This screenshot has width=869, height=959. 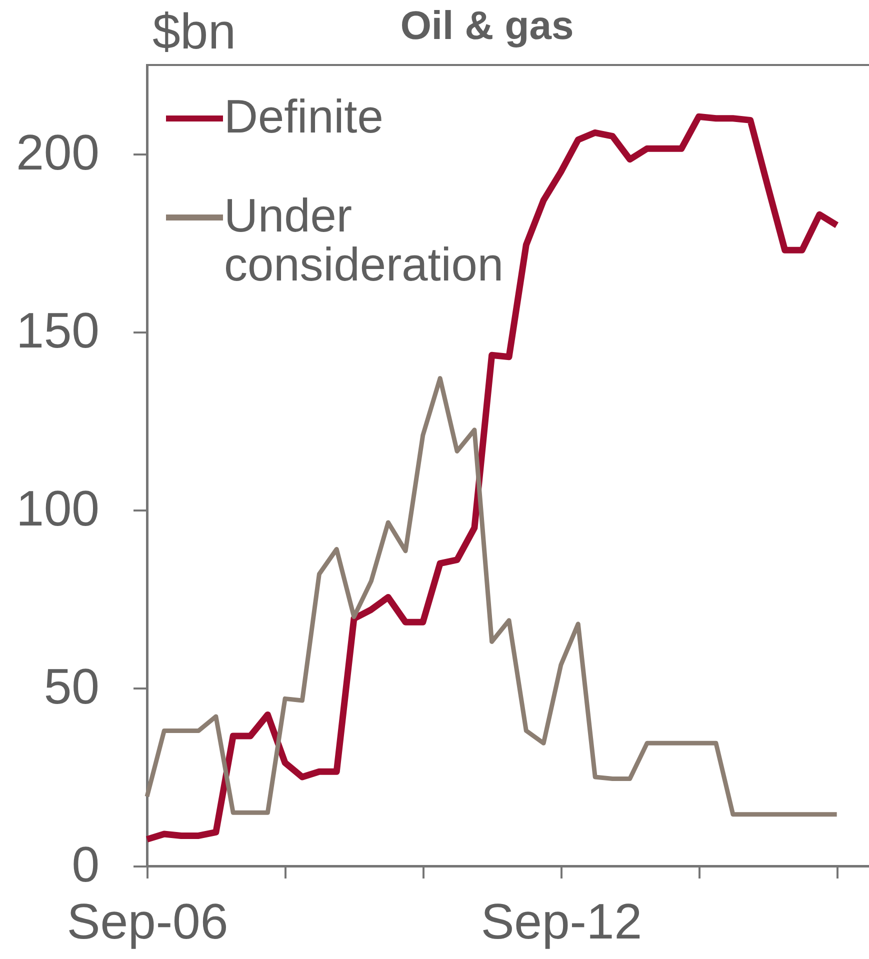 I want to click on legend-label: Definite, so click(x=304, y=116).